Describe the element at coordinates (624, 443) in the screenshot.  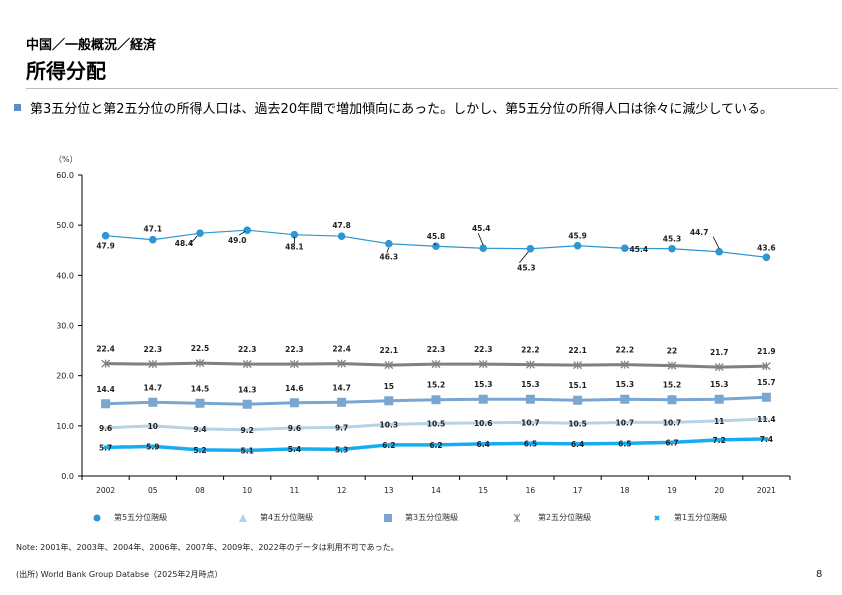
I see `data-label: 6.5` at that location.